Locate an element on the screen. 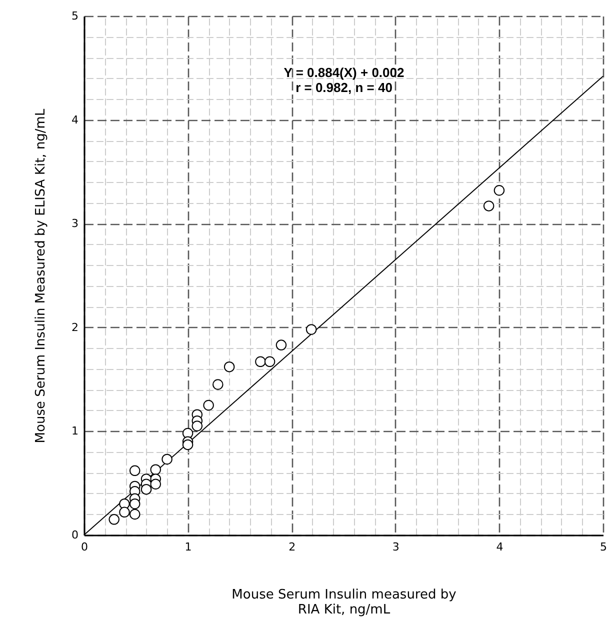  x-axis-title: Mouse Serum Insulin measured by RIA Kit, ng/mL is located at coordinates (344, 603).